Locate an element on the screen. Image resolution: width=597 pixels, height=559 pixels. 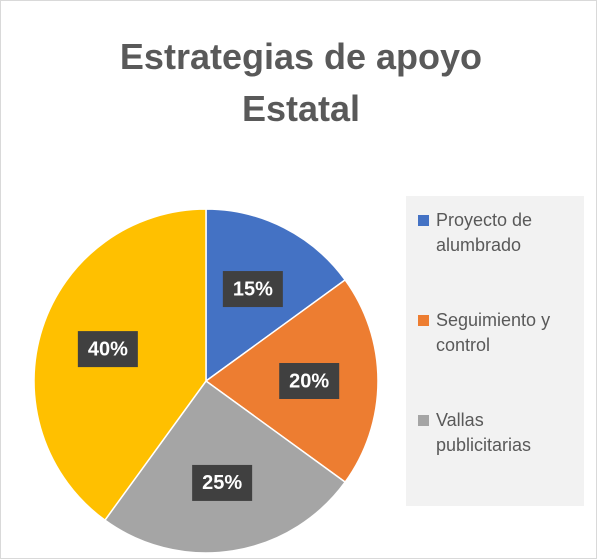
data-label: 40% is located at coordinates (108, 349).